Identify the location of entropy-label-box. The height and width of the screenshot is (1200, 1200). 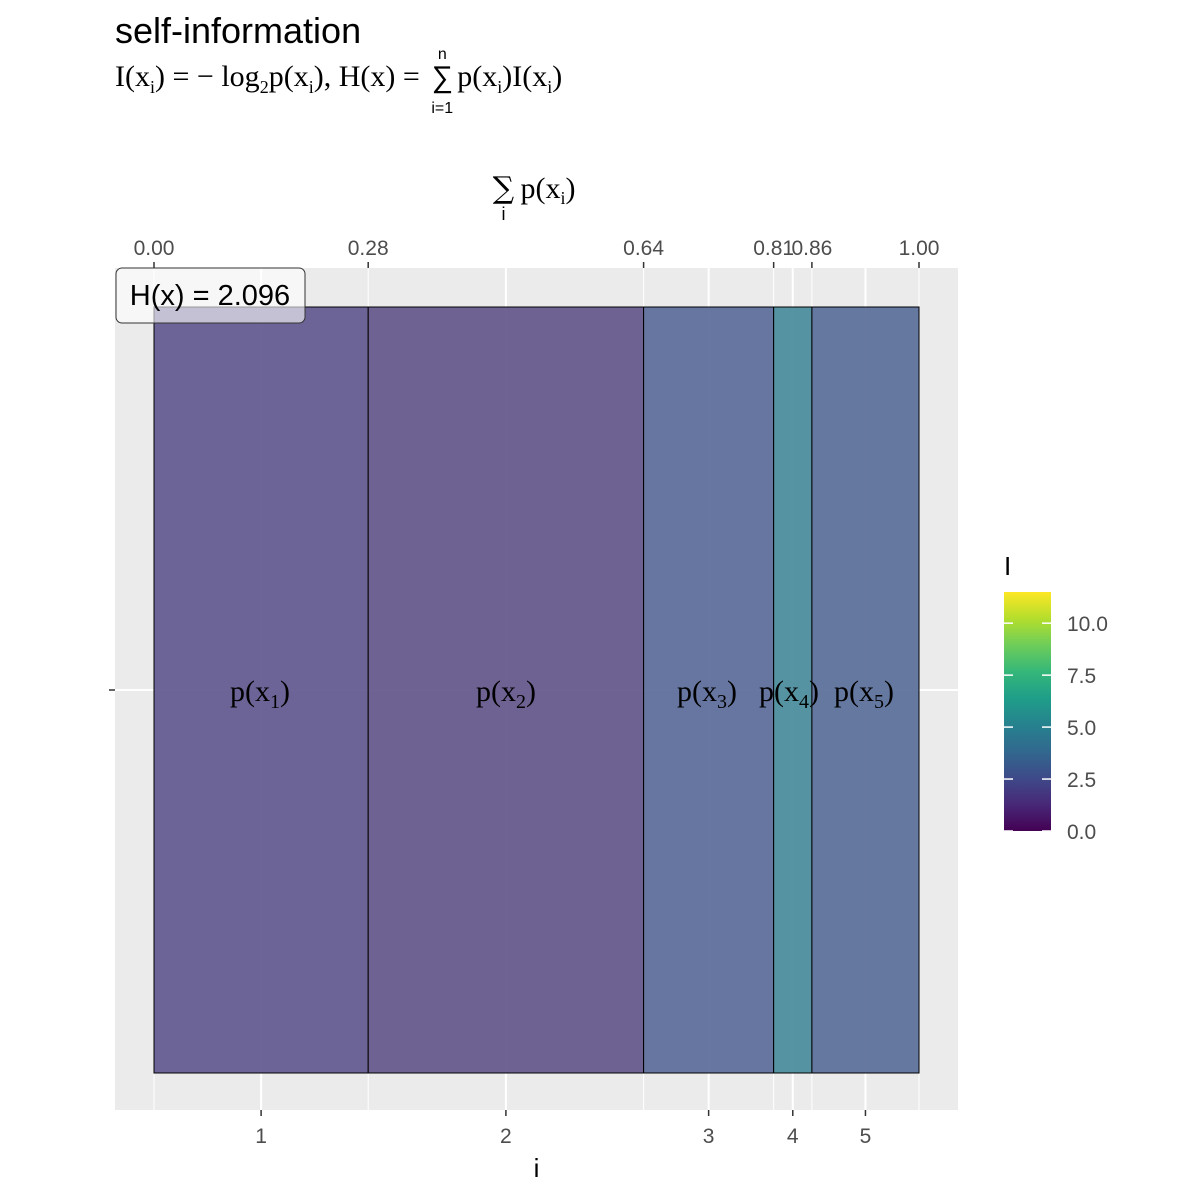
(210, 295).